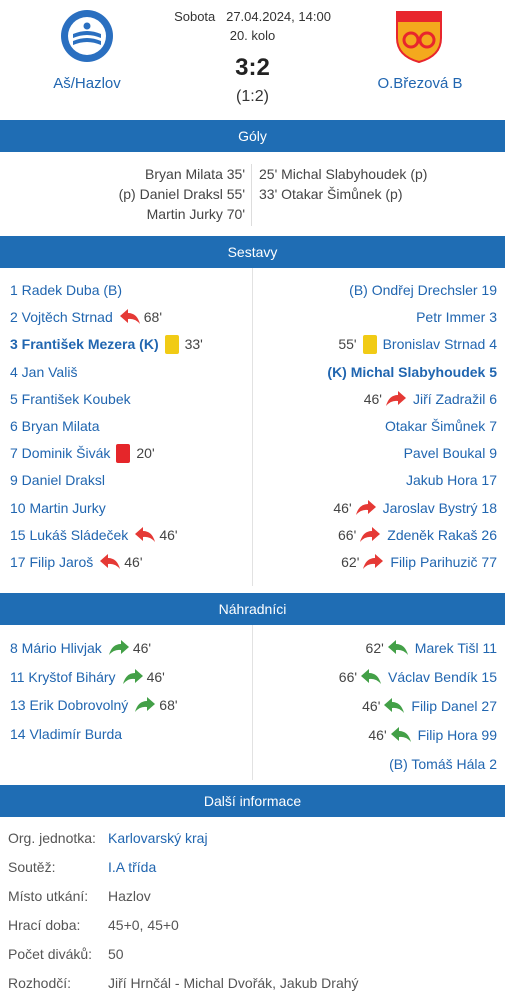 The image size is (505, 1000). What do you see at coordinates (233, 985) in the screenshot?
I see `info-value: Jiří Hrnčál - Michal Dvořák, Jakub Drahý` at bounding box center [233, 985].